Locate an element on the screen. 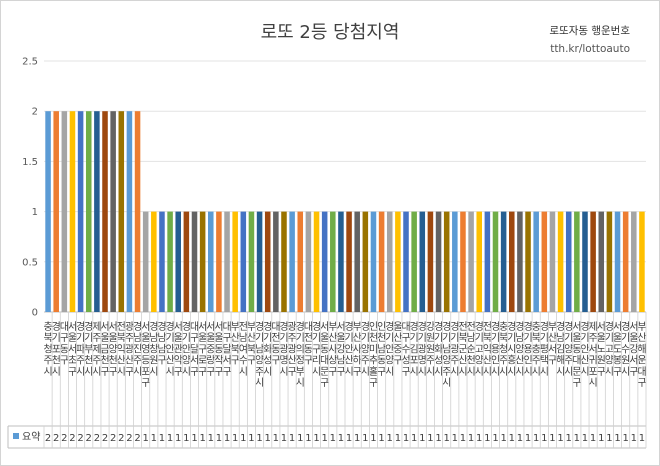 The width and height of the screenshot is (660, 466). y-tick-label: 1.5 is located at coordinates (30, 162).